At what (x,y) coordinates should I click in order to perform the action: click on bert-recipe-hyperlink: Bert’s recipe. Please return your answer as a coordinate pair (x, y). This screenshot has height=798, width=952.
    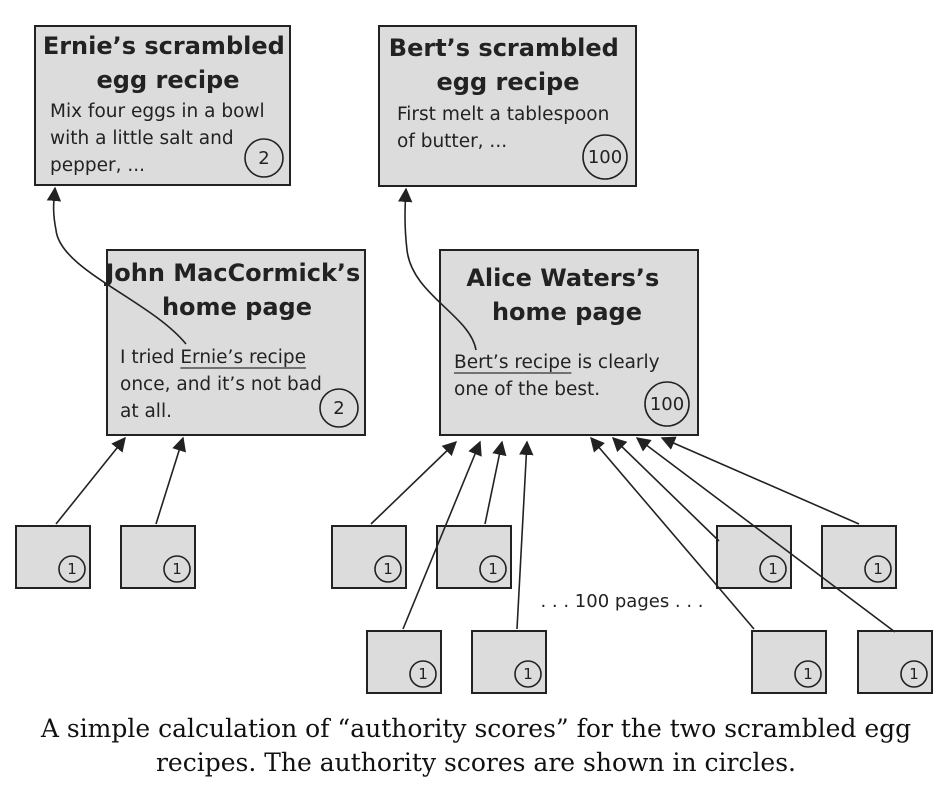
    Looking at the image, I should click on (512, 362).